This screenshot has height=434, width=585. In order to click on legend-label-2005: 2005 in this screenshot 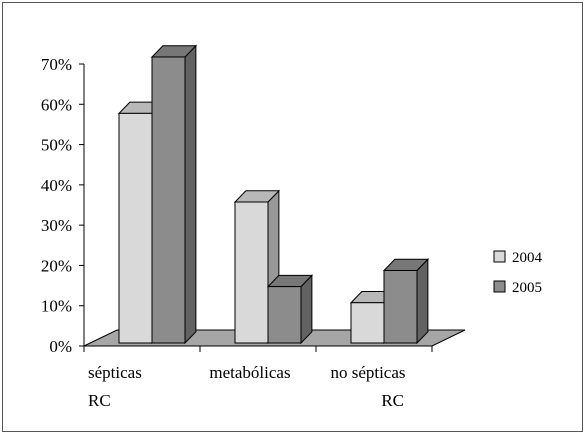, I will do `click(527, 288)`.